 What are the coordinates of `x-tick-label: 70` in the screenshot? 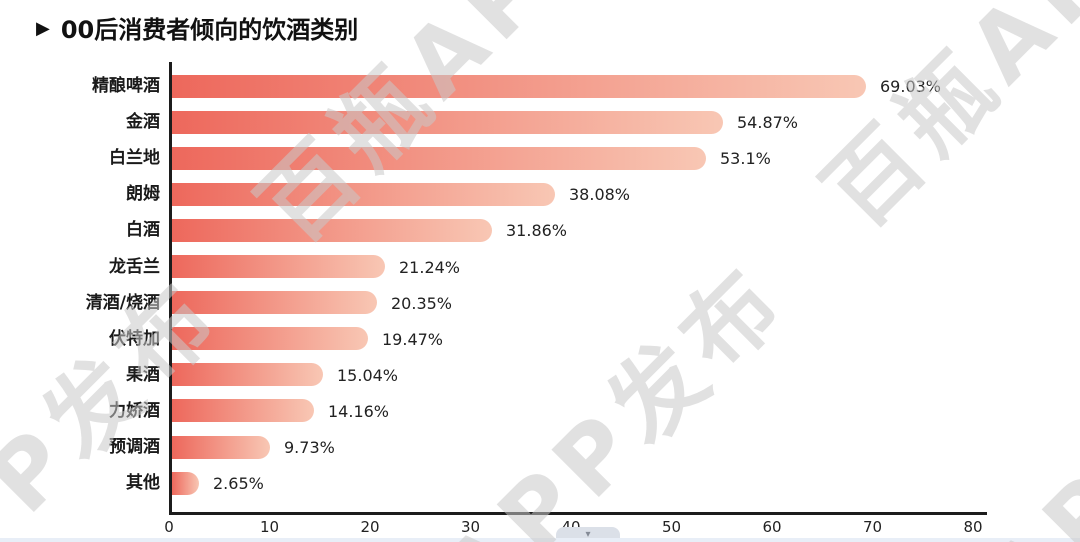 It's located at (872, 527).